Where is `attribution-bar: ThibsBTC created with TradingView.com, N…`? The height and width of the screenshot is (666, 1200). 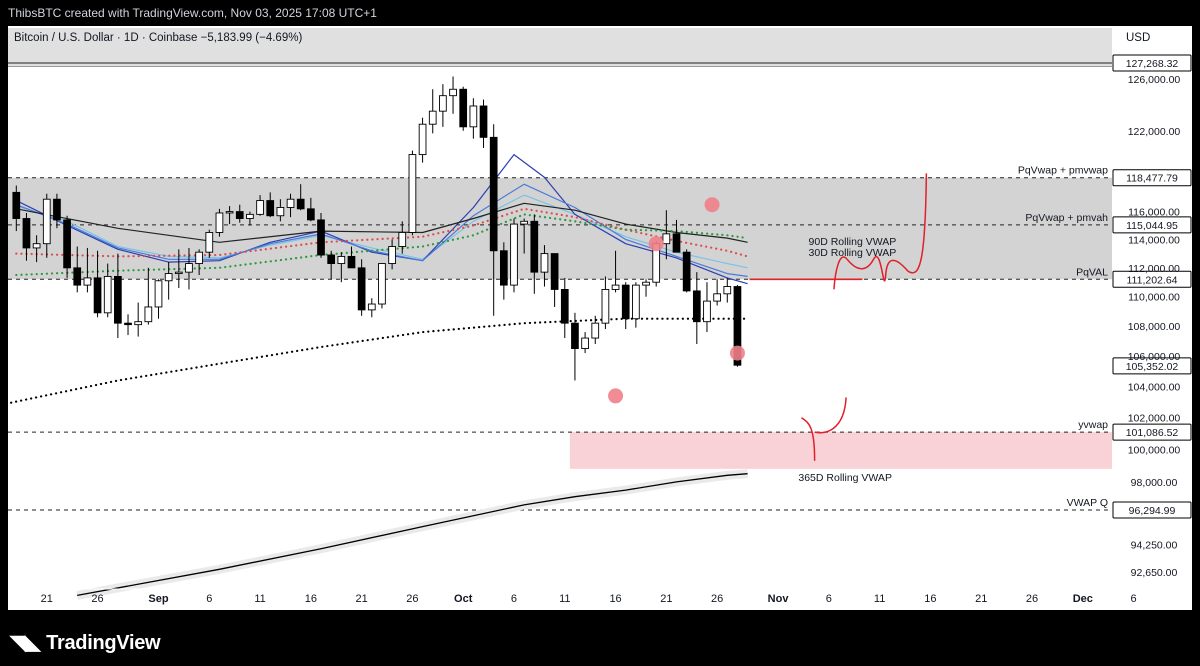 attribution-bar: ThibsBTC created with TradingView.com, N… is located at coordinates (600, 13).